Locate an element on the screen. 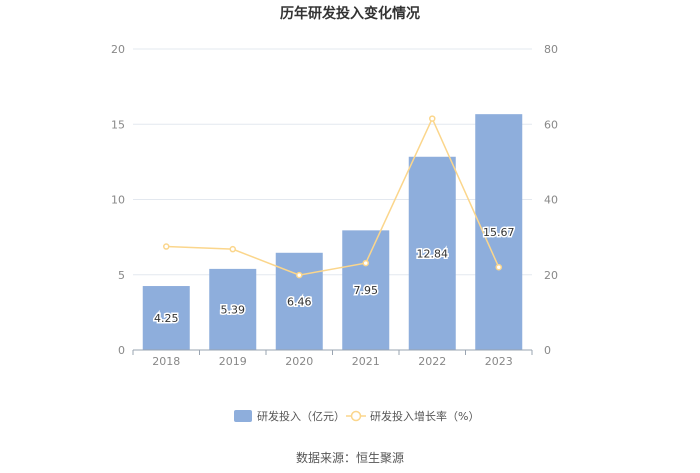 Image resolution: width=700 pixels, height=473 pixels. chart-title: 历年研发投入变化情况 is located at coordinates (350, 13).